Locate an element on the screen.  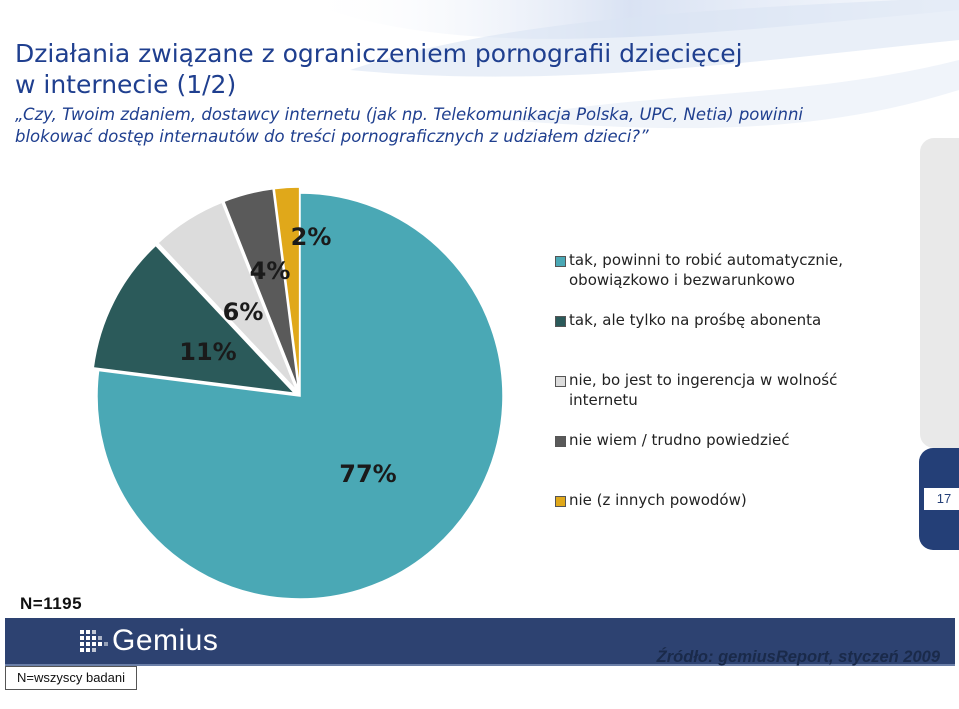
footer-bar is located at coordinates (480, 641).